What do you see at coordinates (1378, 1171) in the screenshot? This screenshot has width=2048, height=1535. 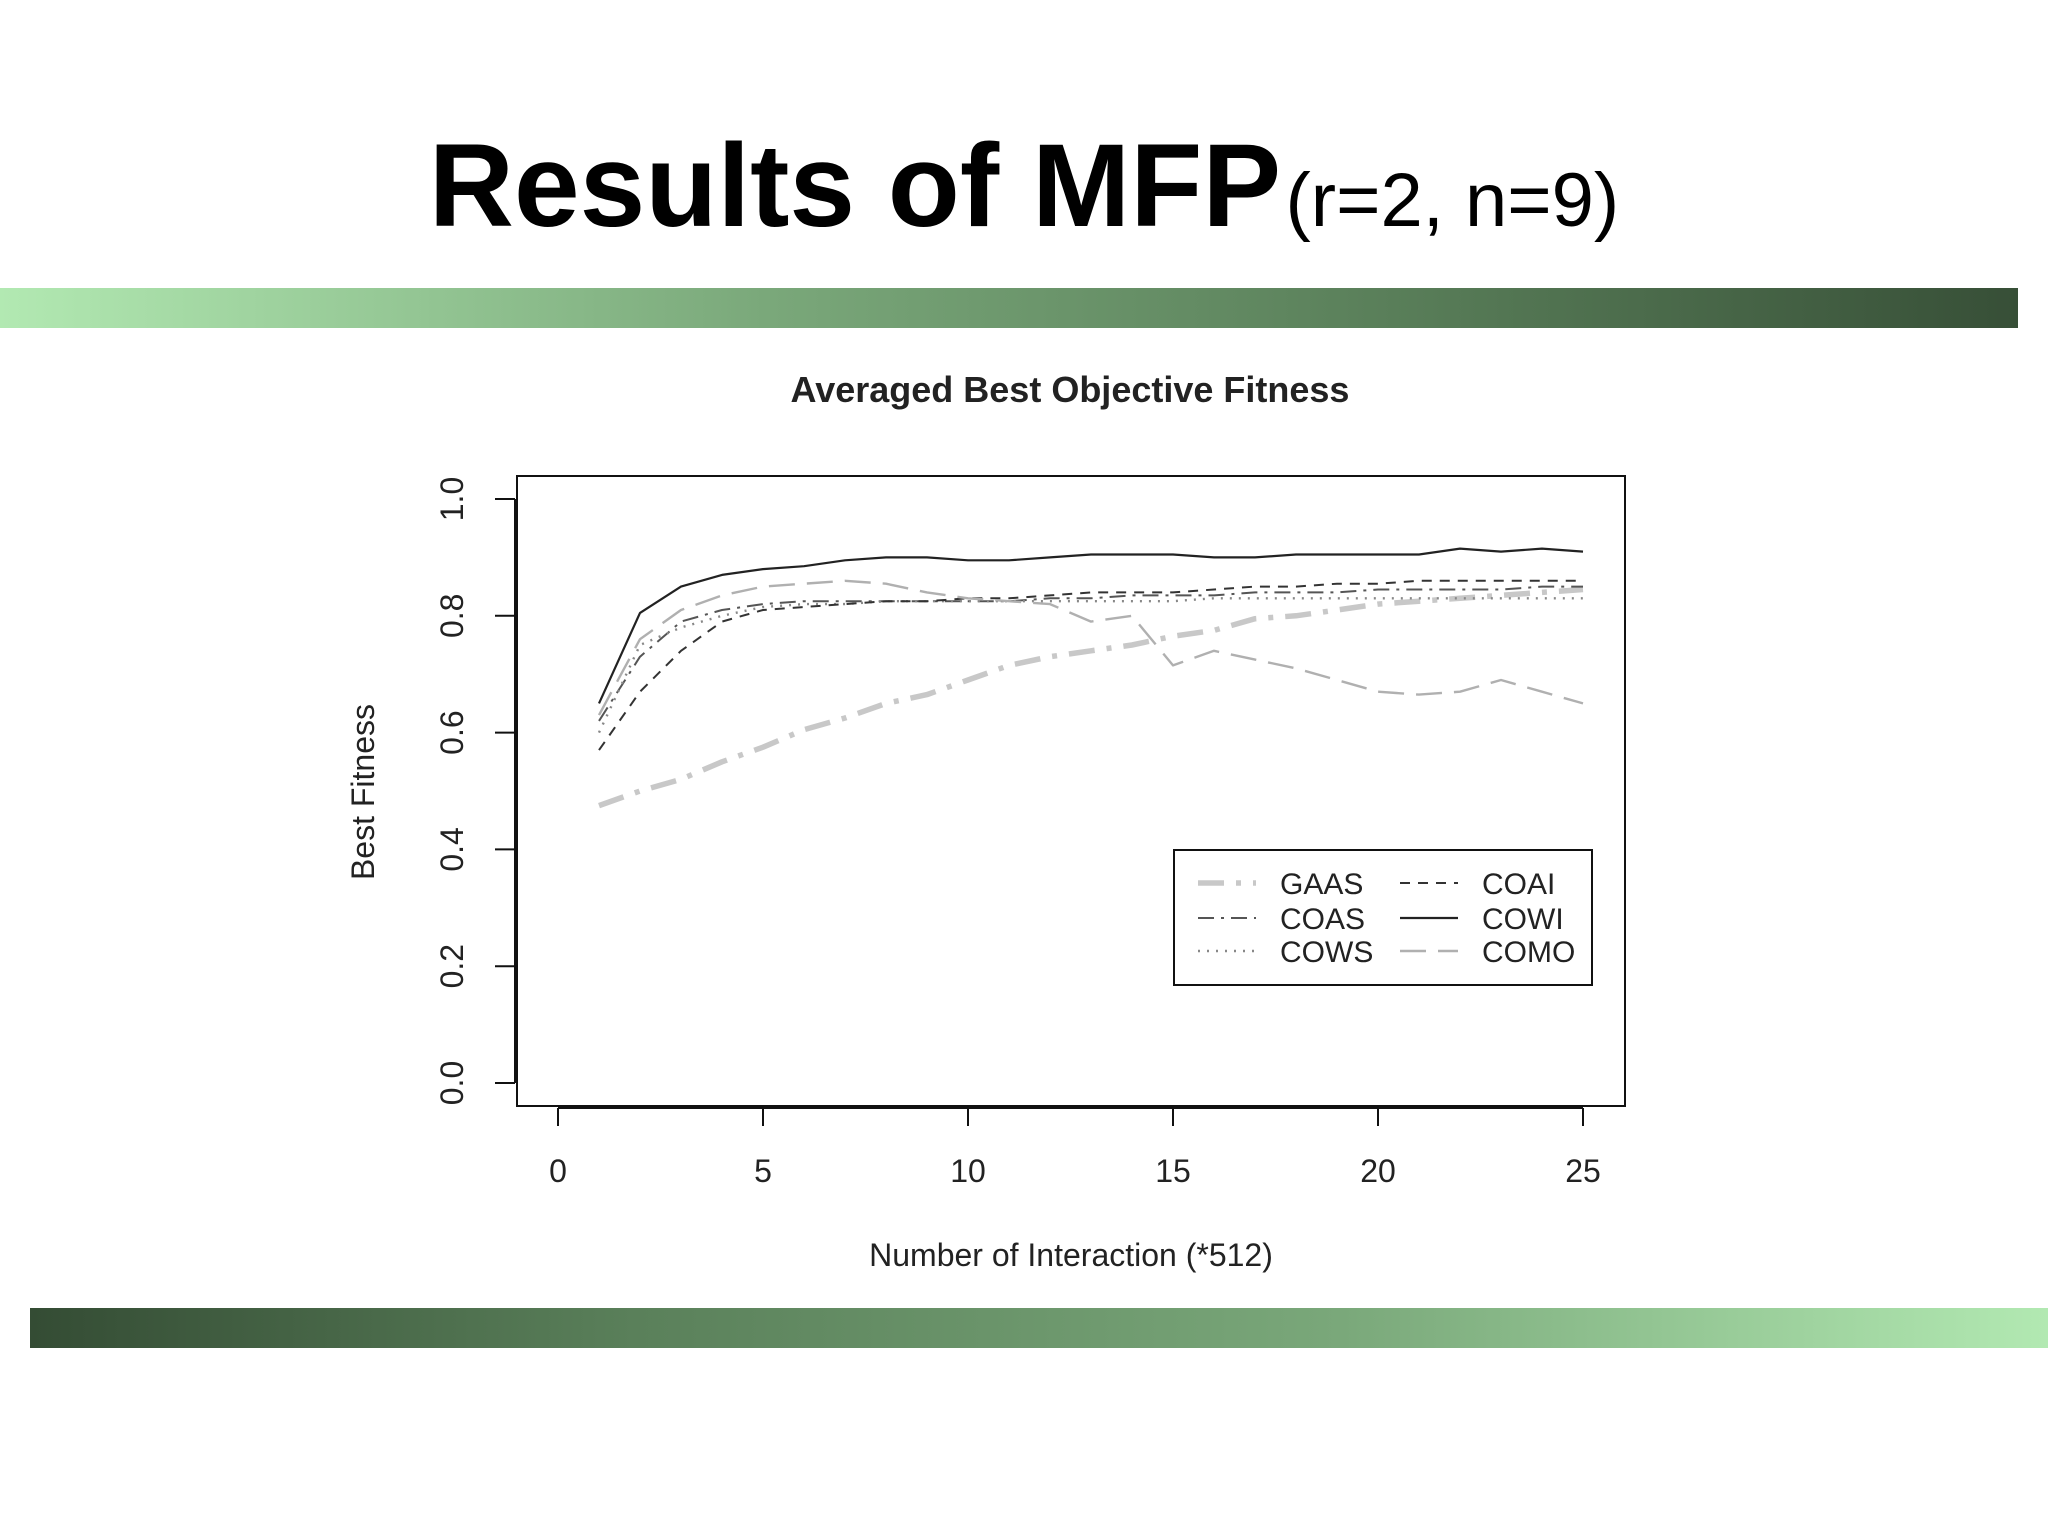 I see `x-tick-label: 20` at bounding box center [1378, 1171].